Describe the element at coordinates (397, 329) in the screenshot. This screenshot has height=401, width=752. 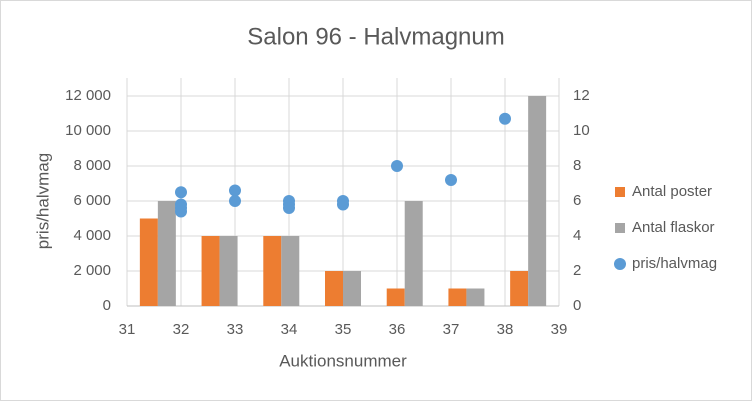
I see `x-tick-label: 36` at that location.